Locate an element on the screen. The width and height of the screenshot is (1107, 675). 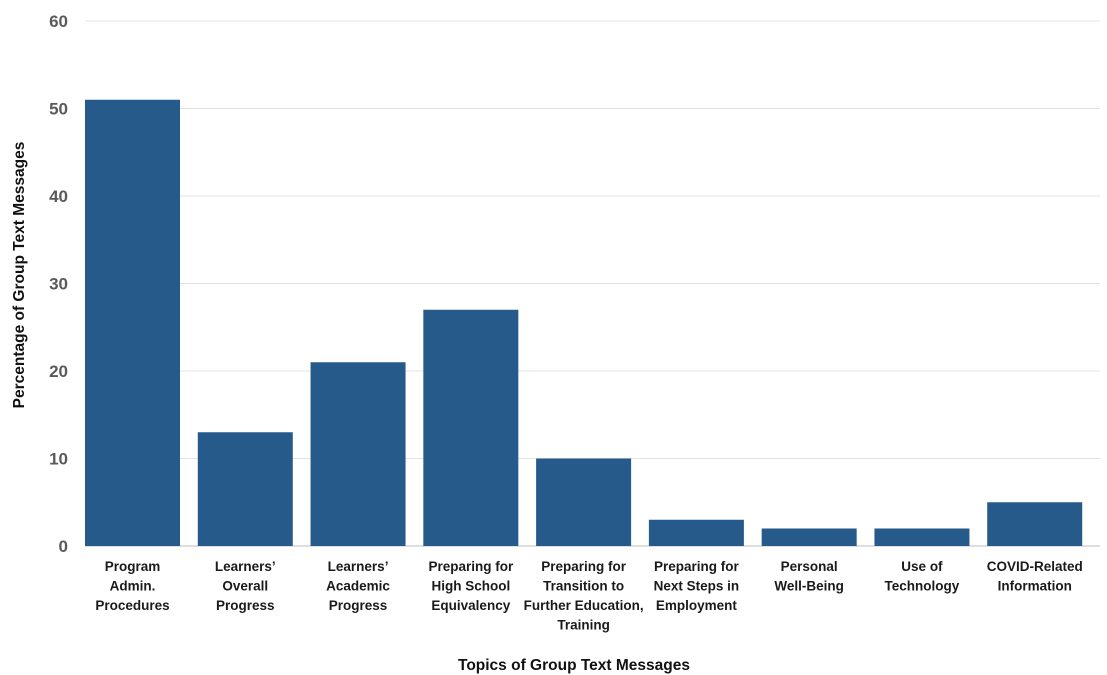
y-axis-ticks: 0 10 20 30 40 50 60 is located at coordinates (58, 284).